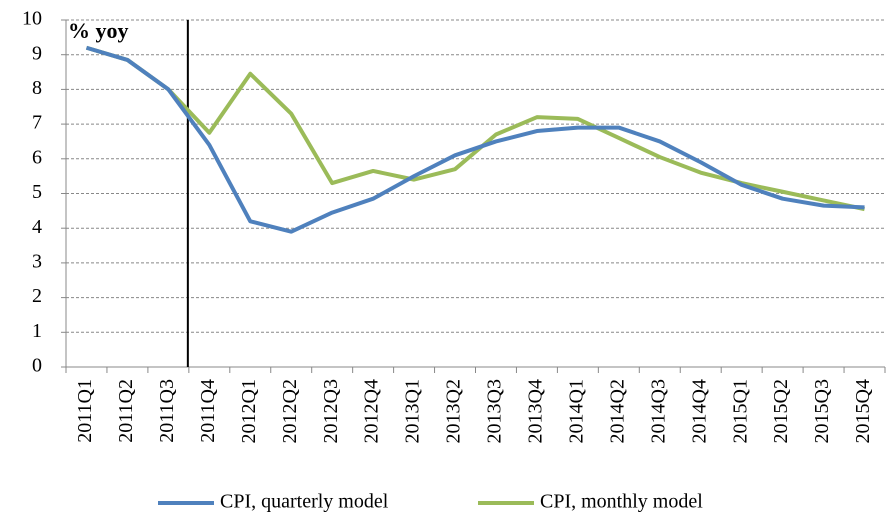  What do you see at coordinates (37, 192) in the screenshot?
I see `y-tick-label: 5` at bounding box center [37, 192].